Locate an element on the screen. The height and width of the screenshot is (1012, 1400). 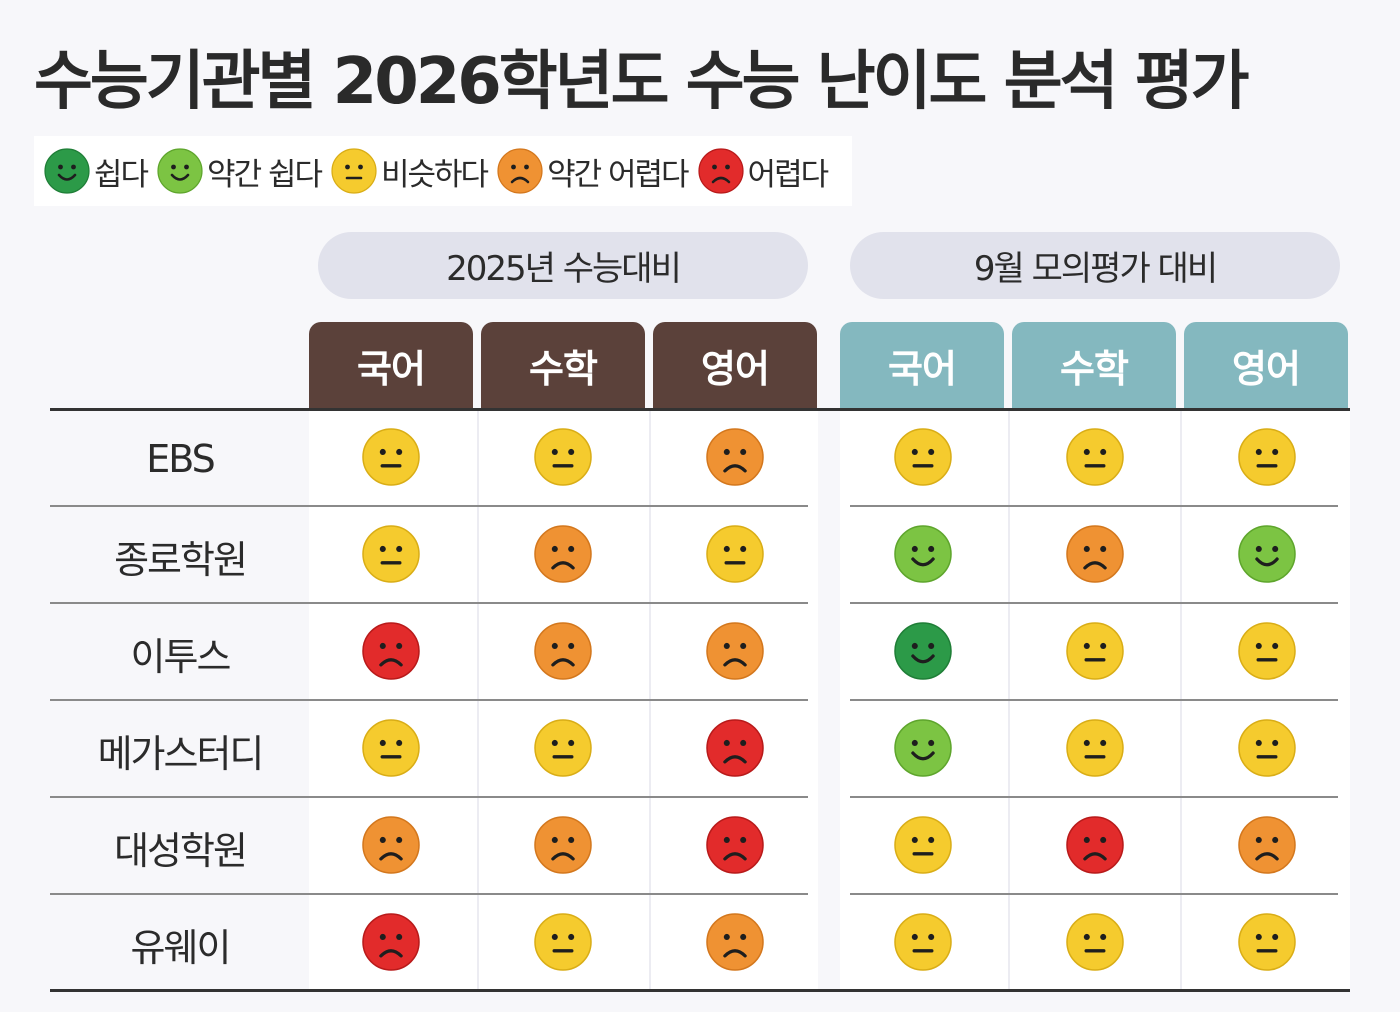
page-title: 수능기관별 2026학년도 수능 난이도 분석 평가 is located at coordinates (641, 82).